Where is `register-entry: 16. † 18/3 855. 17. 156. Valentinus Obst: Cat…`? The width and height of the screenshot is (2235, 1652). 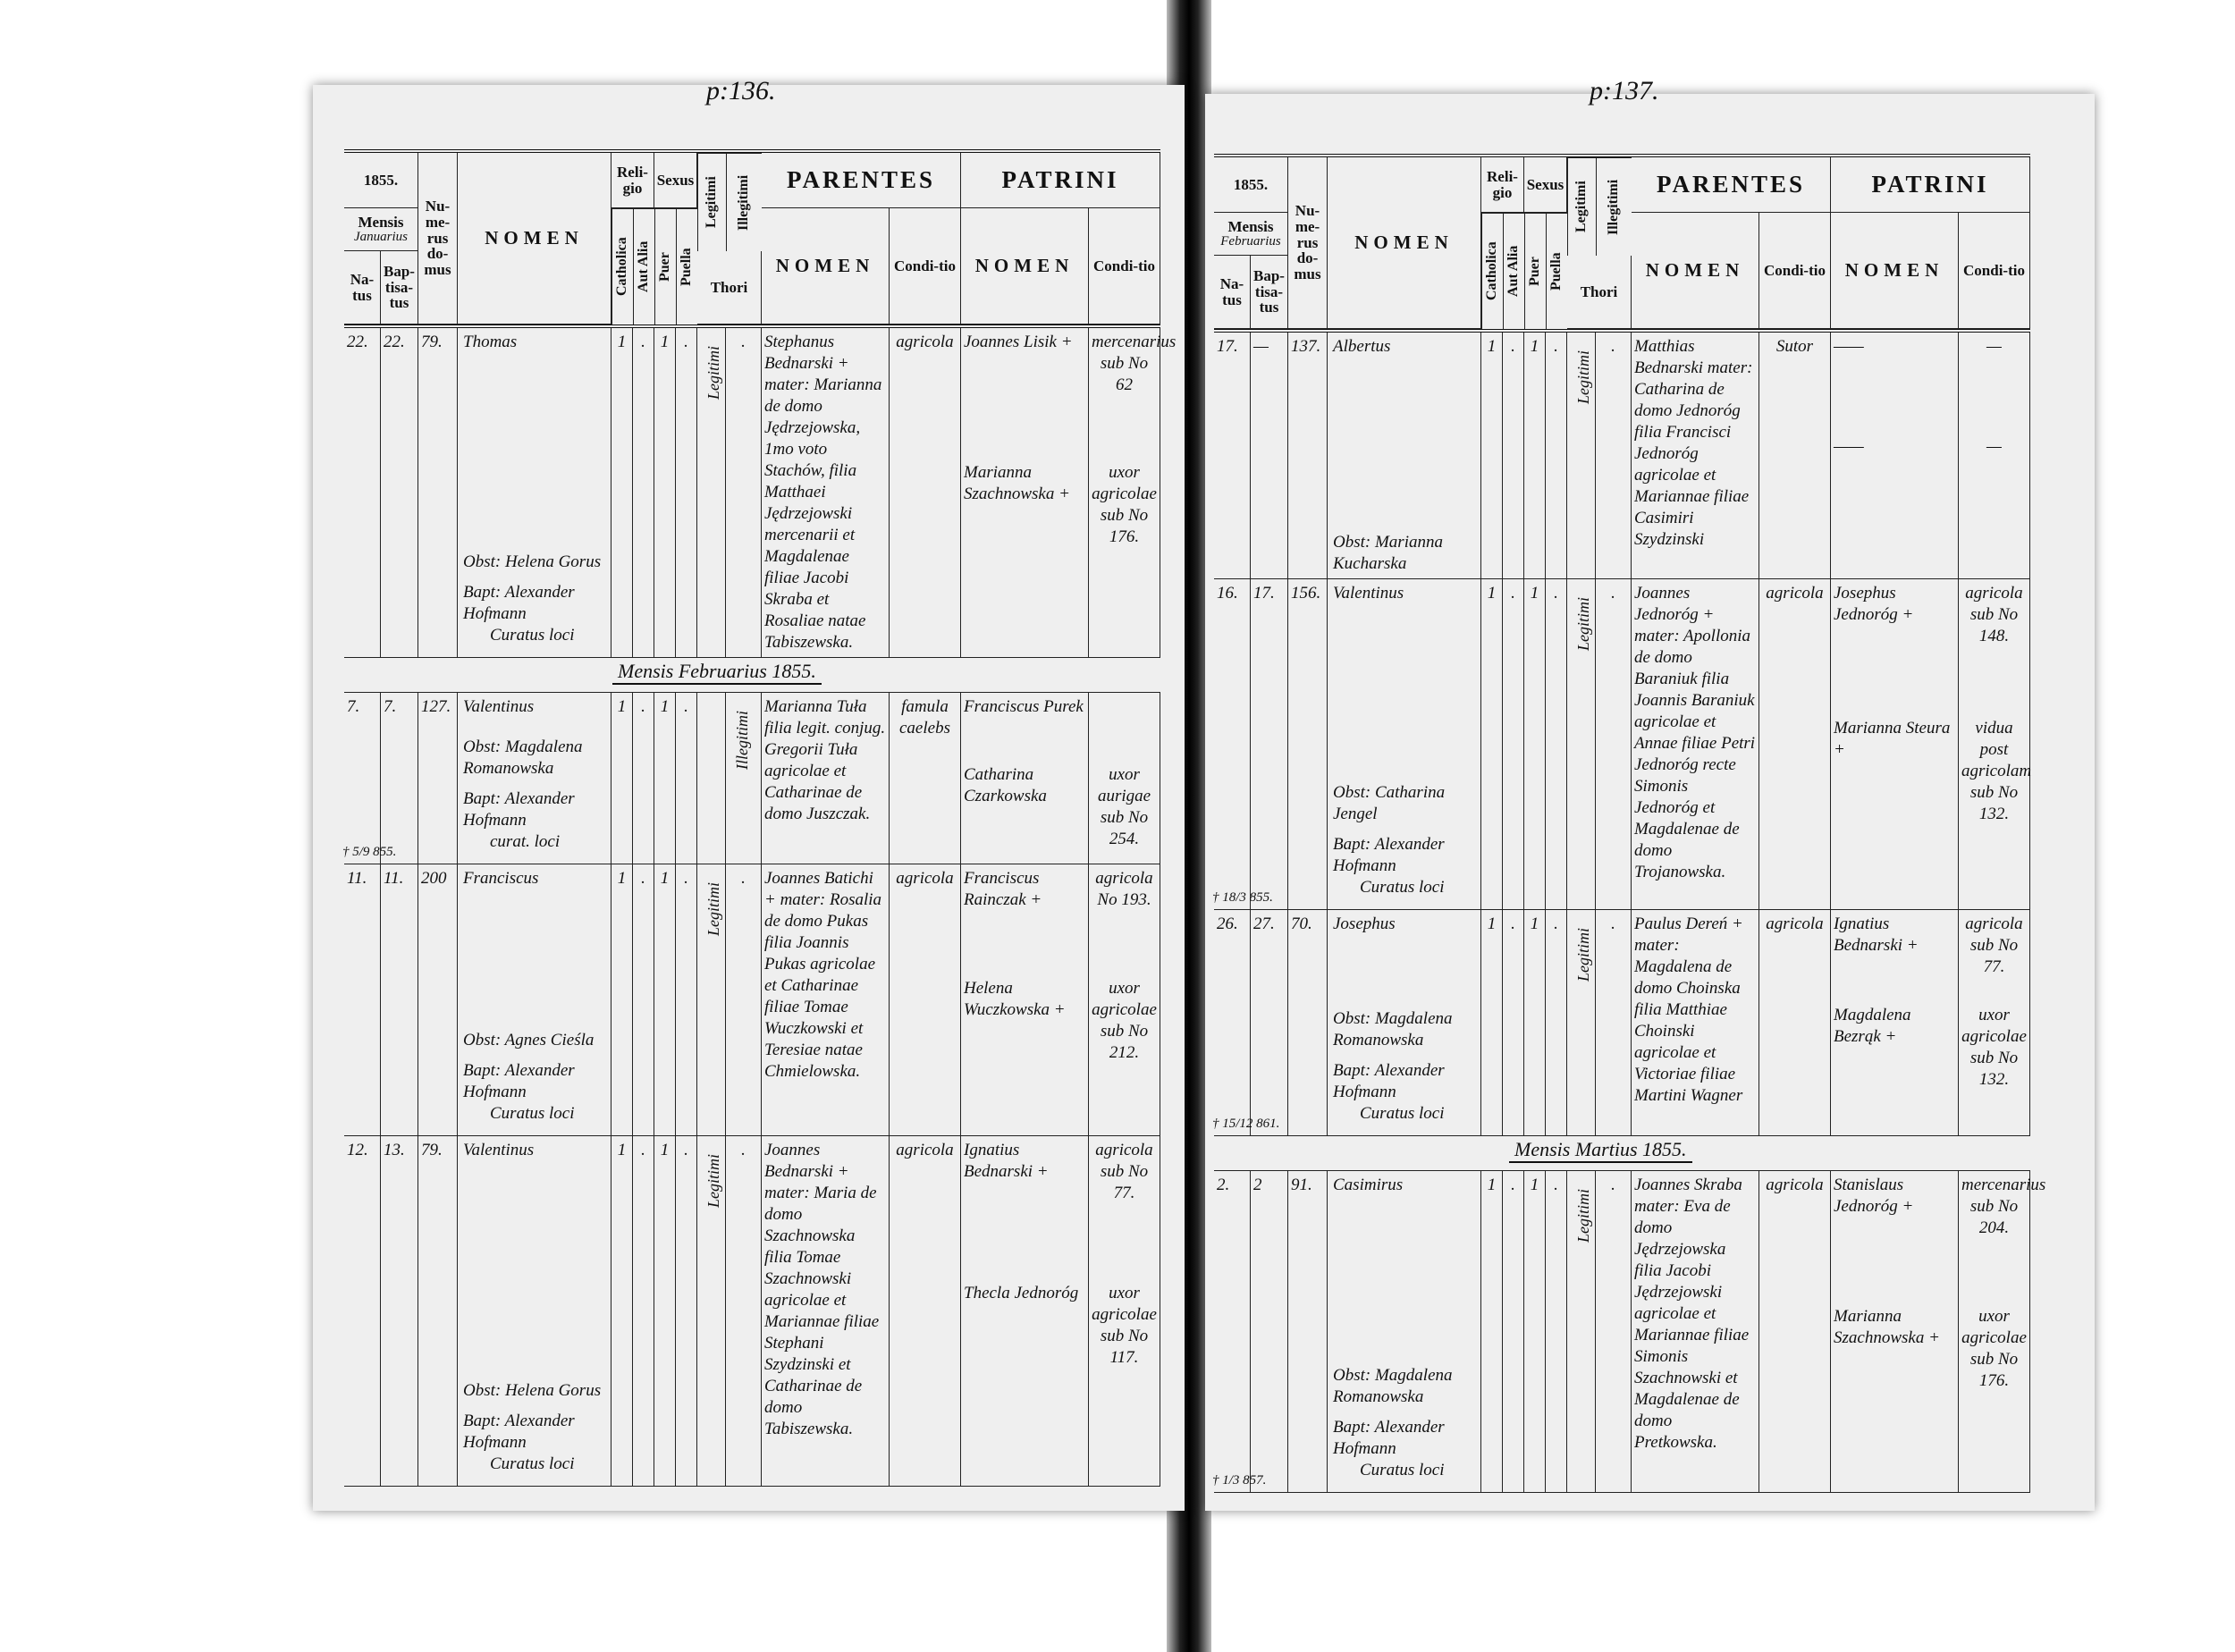
register-entry: 16. † 18/3 855. 17. 156. Valentinus Obst: Cat… is located at coordinates (1621, 744).